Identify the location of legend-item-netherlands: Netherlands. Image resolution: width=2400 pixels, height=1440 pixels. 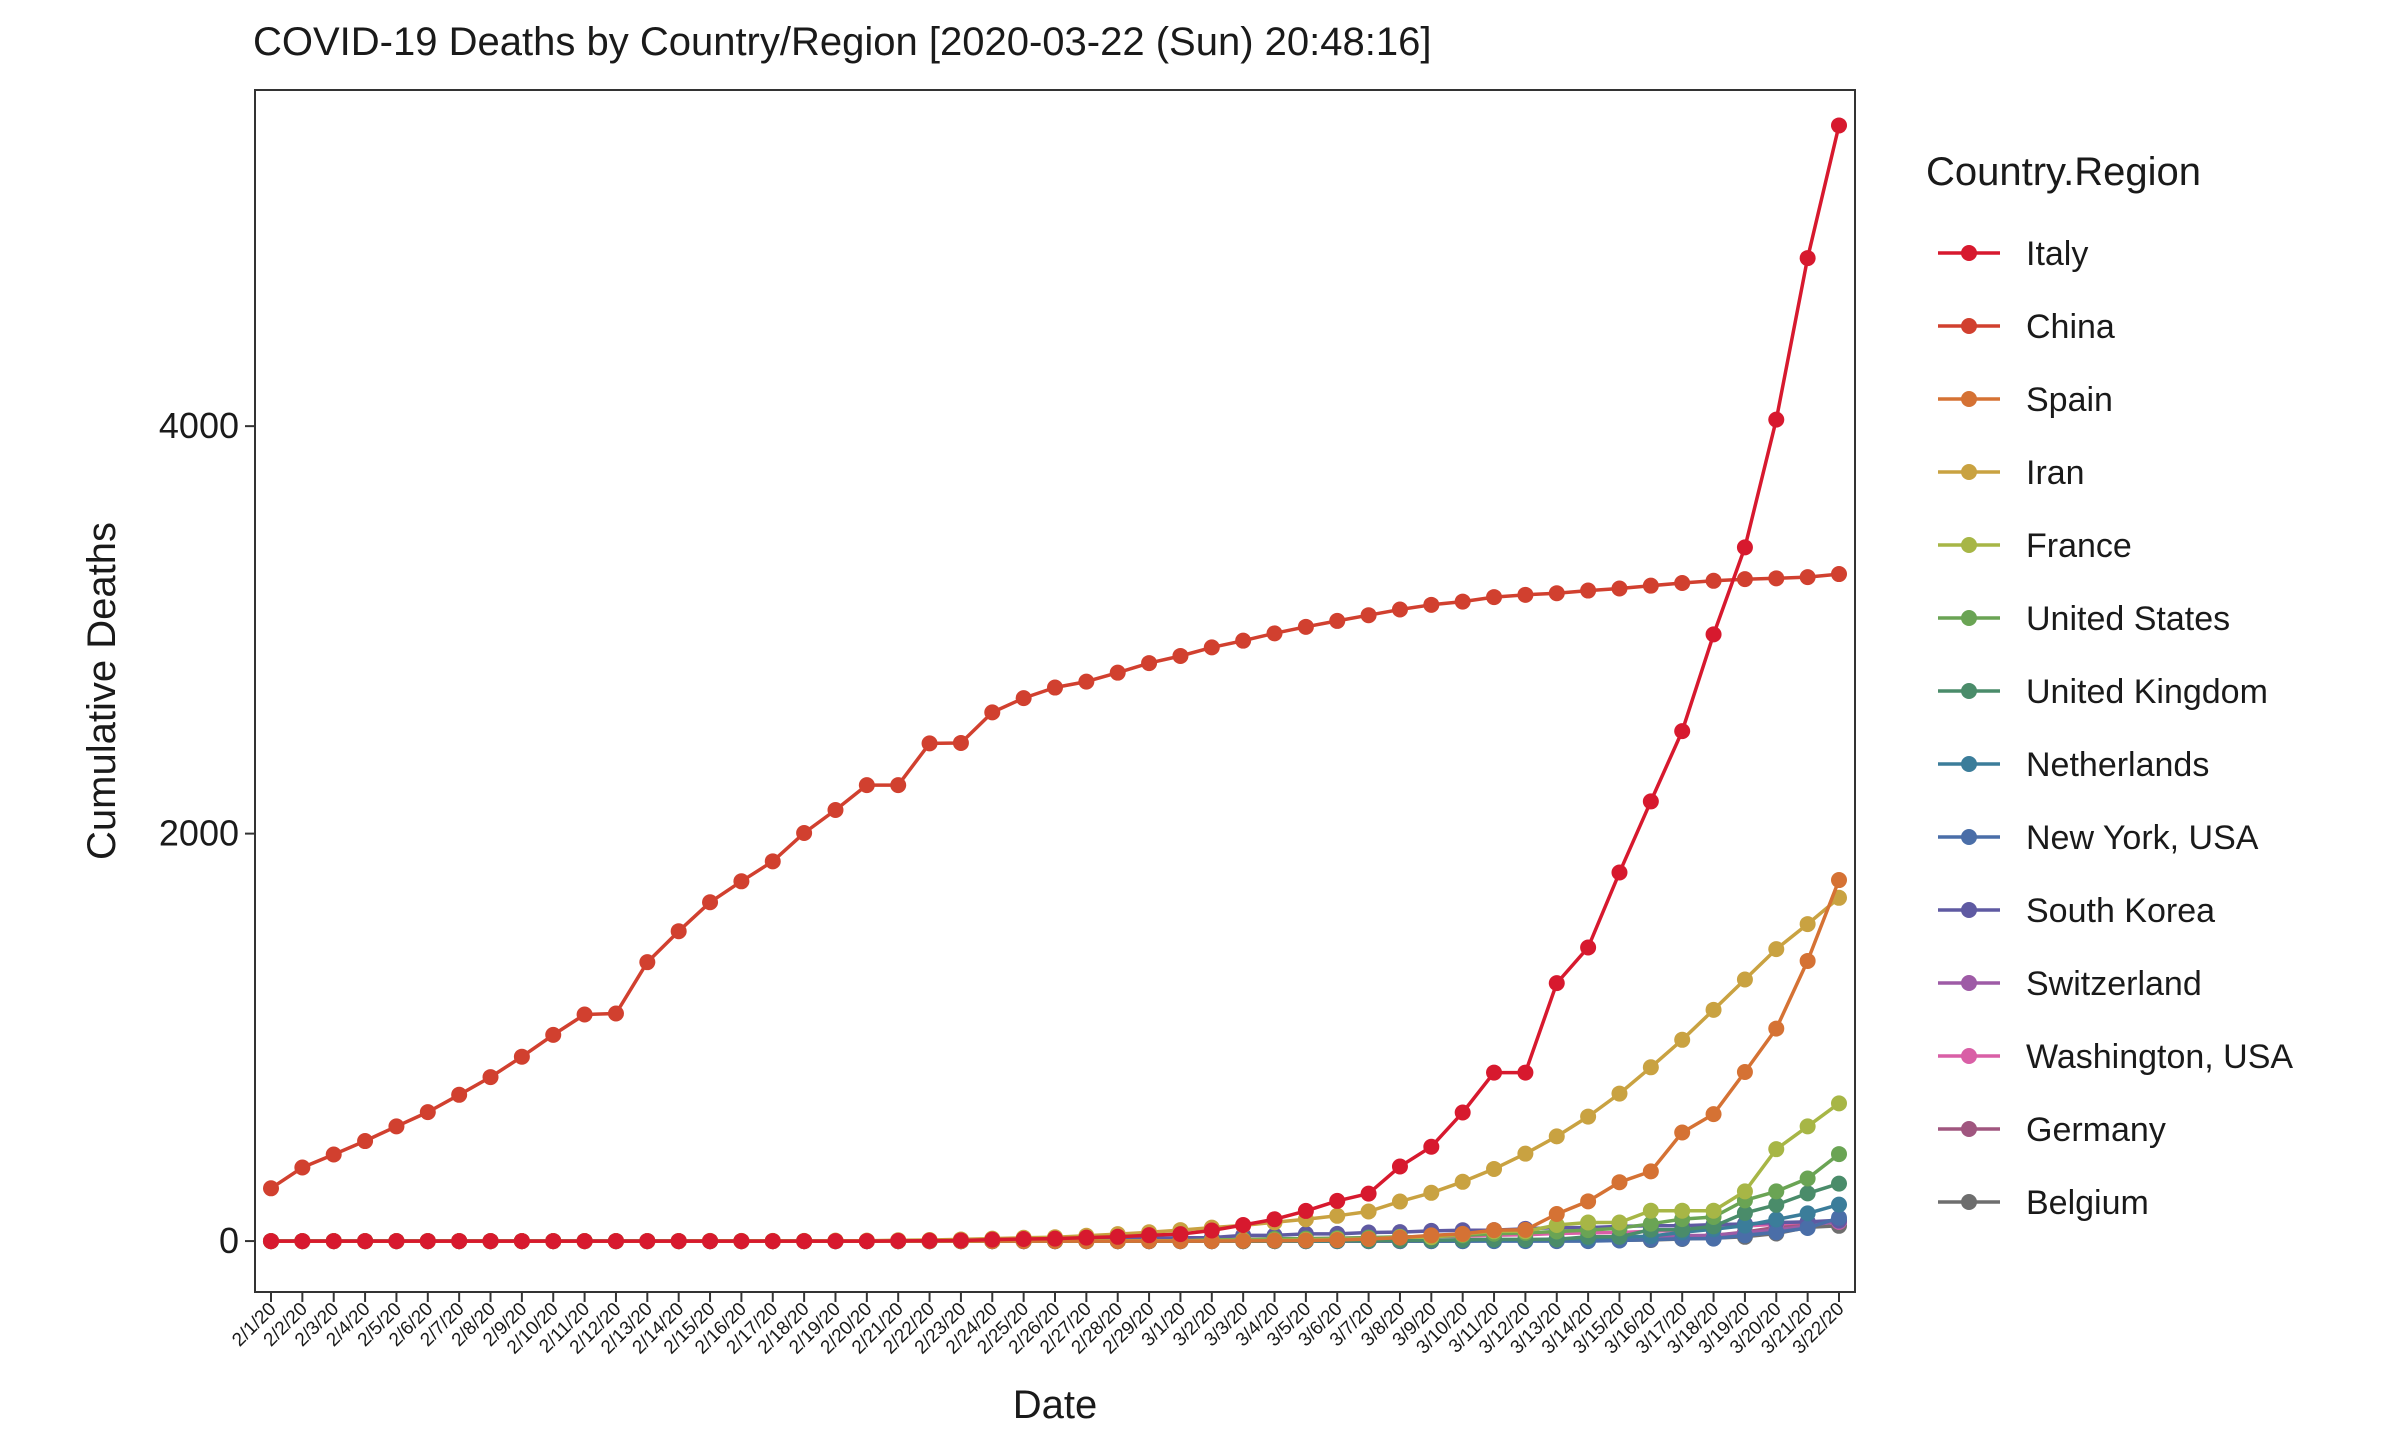
(2073, 765).